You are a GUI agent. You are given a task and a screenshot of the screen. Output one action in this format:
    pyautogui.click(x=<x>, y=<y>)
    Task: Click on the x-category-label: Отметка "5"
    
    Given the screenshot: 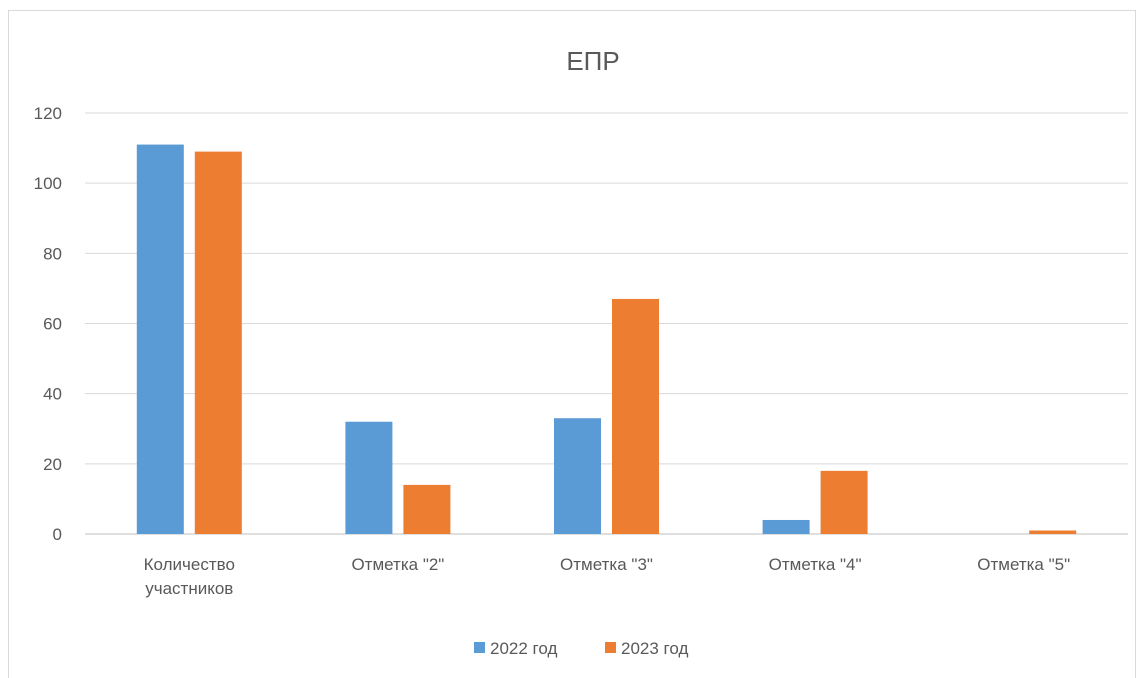 What is the action you would take?
    pyautogui.click(x=1023, y=564)
    